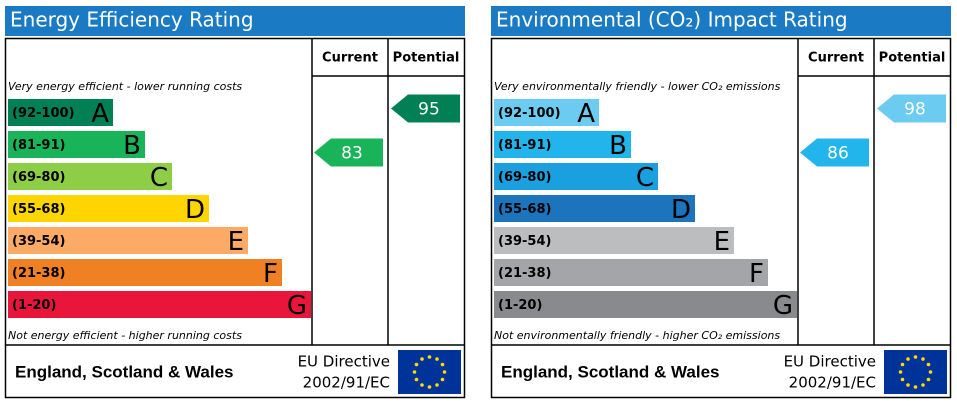  I want to click on rating-value: 86, so click(838, 154).